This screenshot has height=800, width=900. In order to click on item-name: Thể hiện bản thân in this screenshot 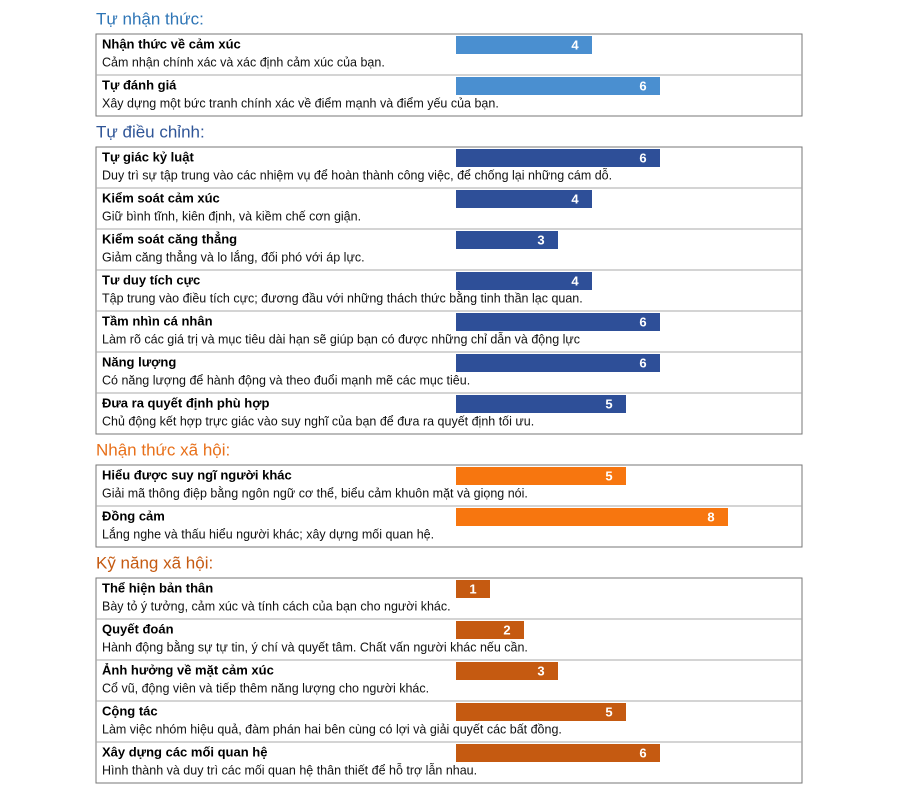, I will do `click(157, 587)`.